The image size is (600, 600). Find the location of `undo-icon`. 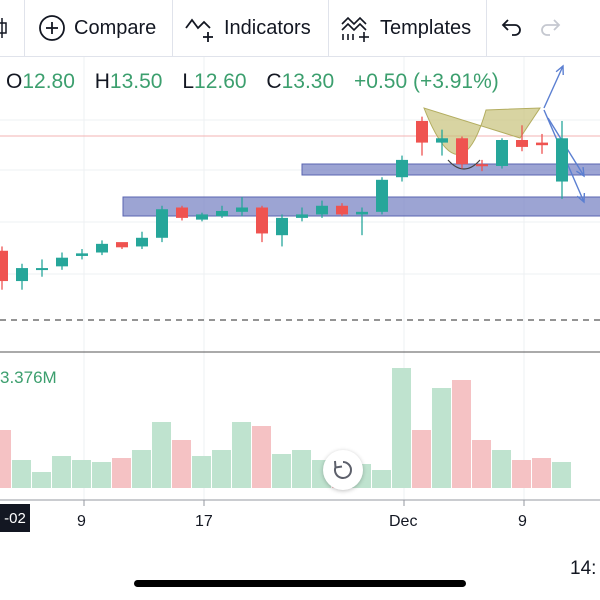

undo-icon is located at coordinates (511, 27).